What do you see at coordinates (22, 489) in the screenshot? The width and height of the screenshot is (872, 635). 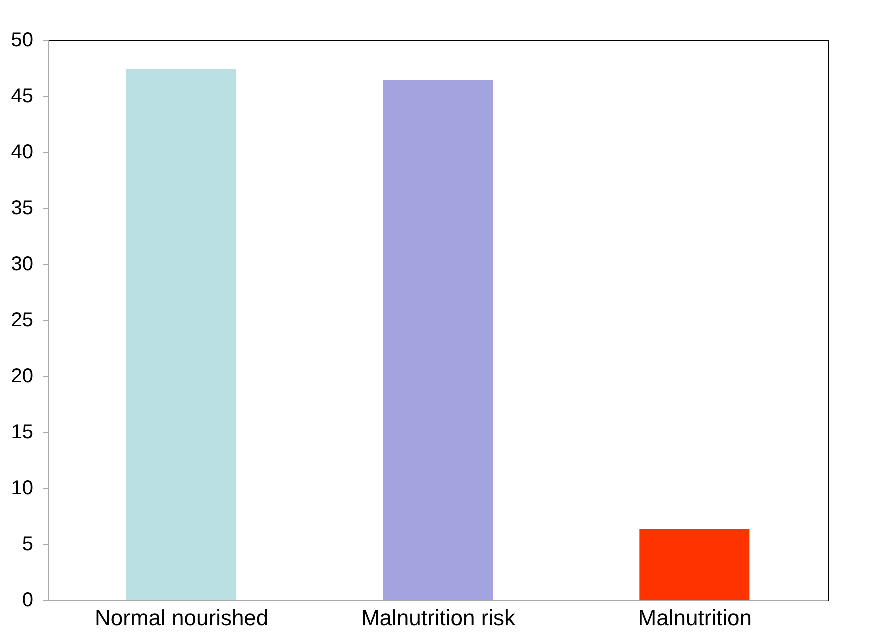 I see `y-tick-label: 10` at bounding box center [22, 489].